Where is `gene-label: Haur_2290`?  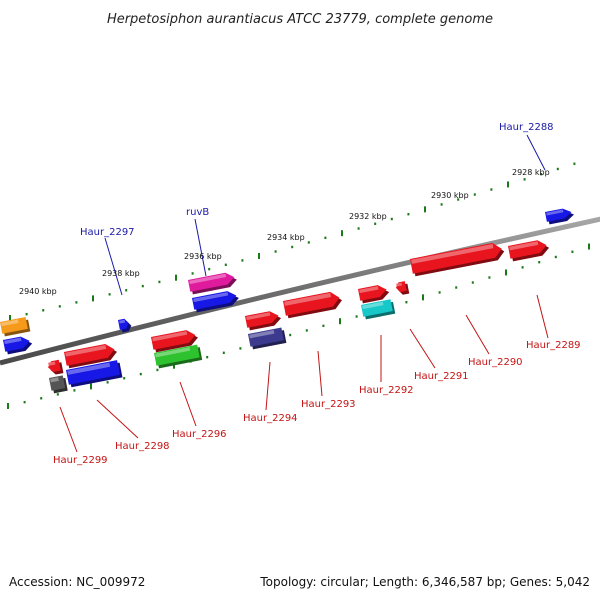 gene-label: Haur_2290 is located at coordinates (495, 362).